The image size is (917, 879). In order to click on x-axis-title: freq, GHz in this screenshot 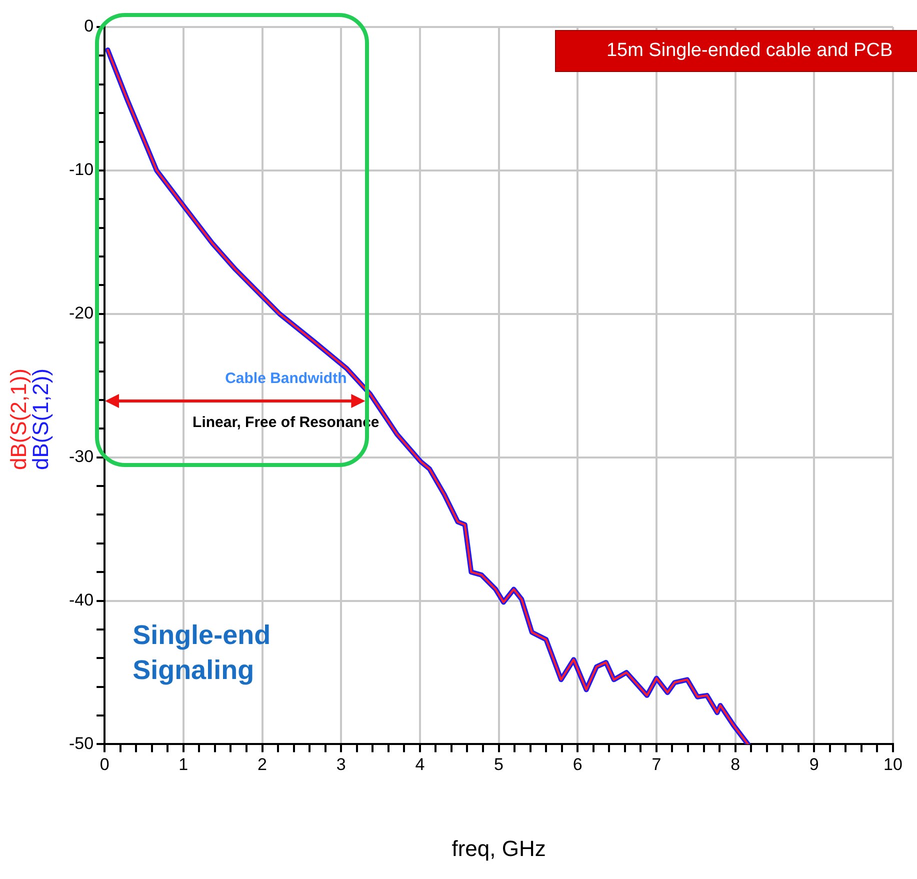, I will do `click(499, 848)`.